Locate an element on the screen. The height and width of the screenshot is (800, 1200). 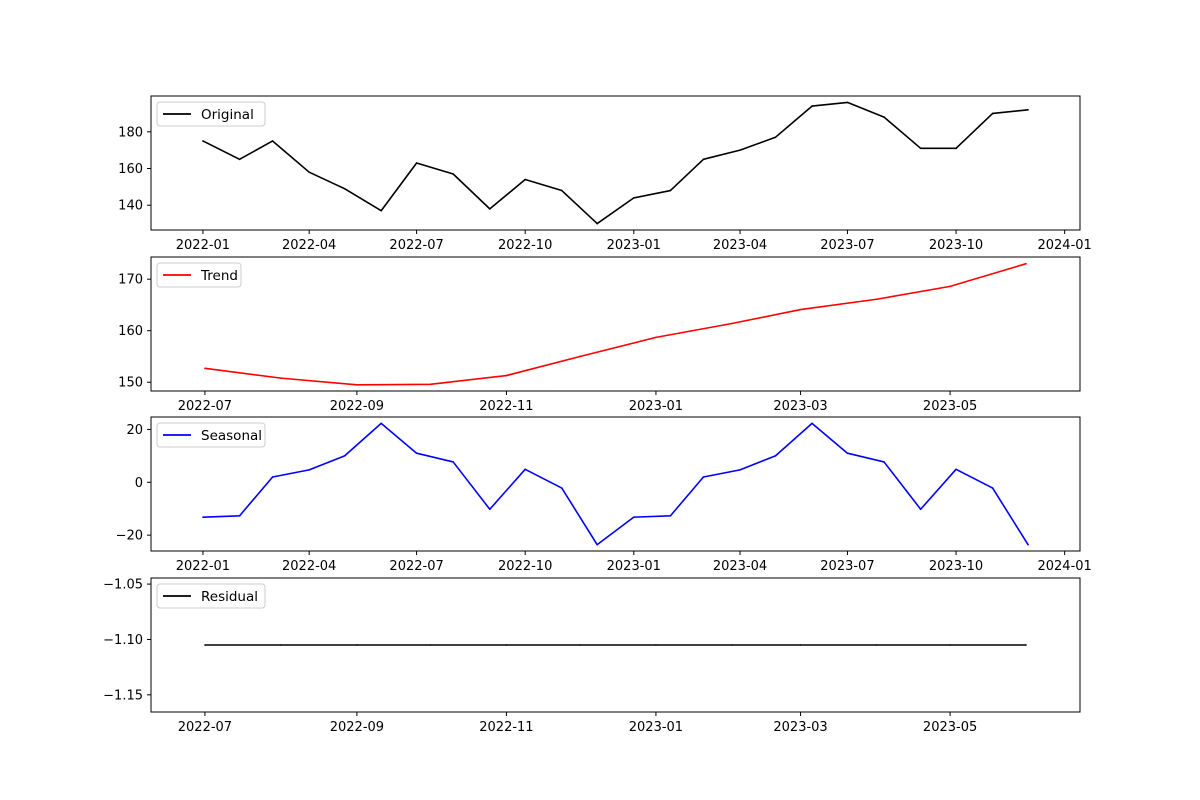
x-tick-label: 2022-10 is located at coordinates (525, 566).